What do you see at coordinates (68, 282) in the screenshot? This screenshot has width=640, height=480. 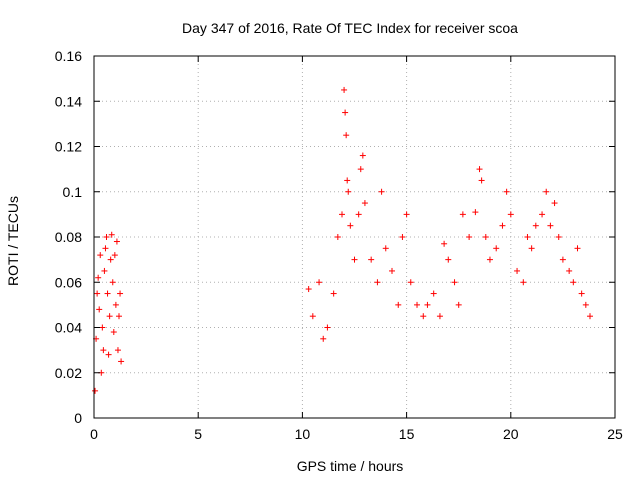 I see `y-tick-label: 0.06` at bounding box center [68, 282].